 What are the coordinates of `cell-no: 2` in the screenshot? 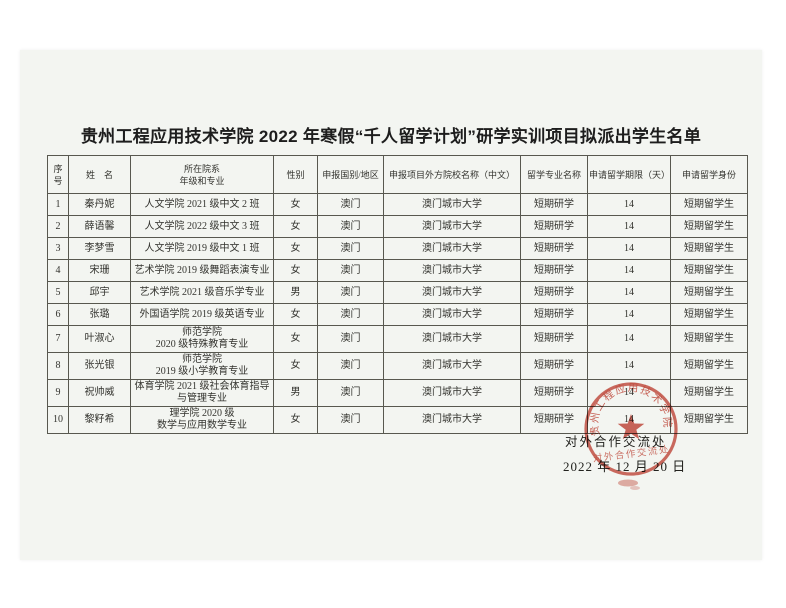 It's located at (58, 226).